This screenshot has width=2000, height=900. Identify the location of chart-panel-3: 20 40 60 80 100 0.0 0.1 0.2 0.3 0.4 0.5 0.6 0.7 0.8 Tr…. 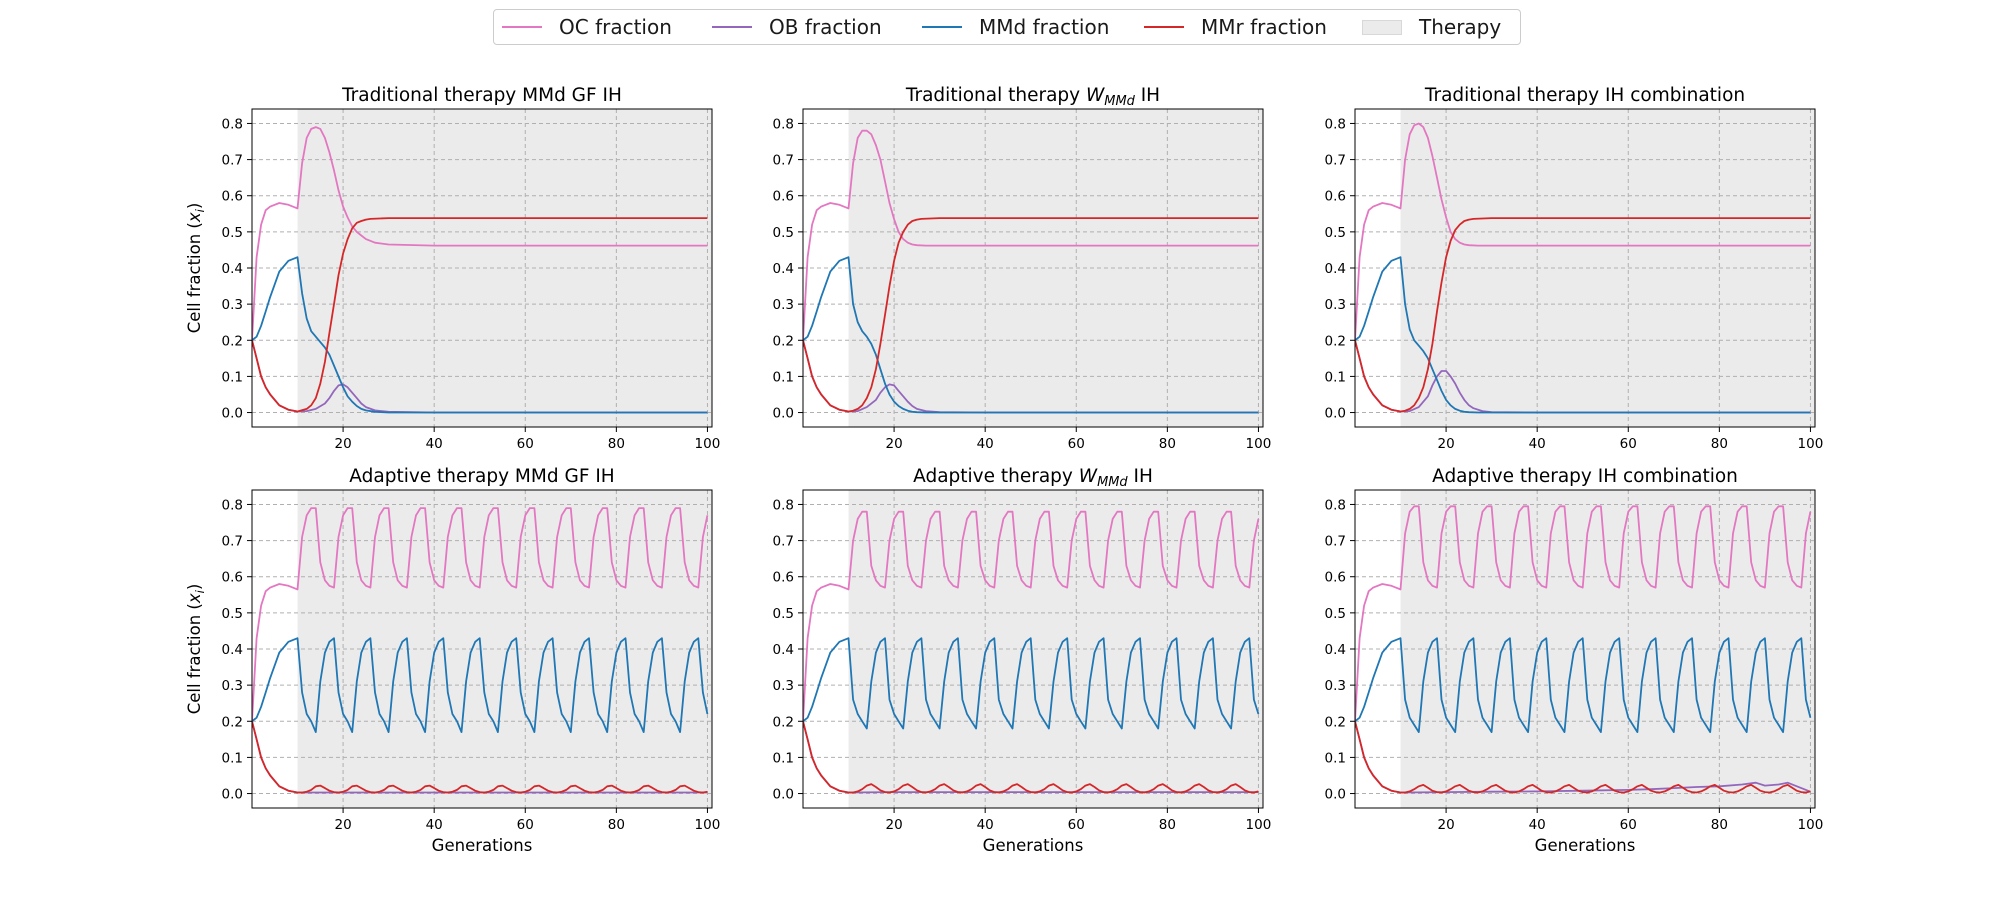
(1574, 268).